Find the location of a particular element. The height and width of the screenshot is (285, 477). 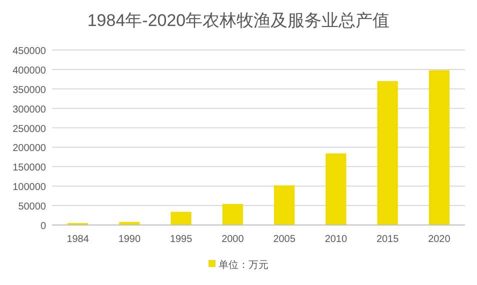

y-tick-label: 300000 is located at coordinates (29, 110).